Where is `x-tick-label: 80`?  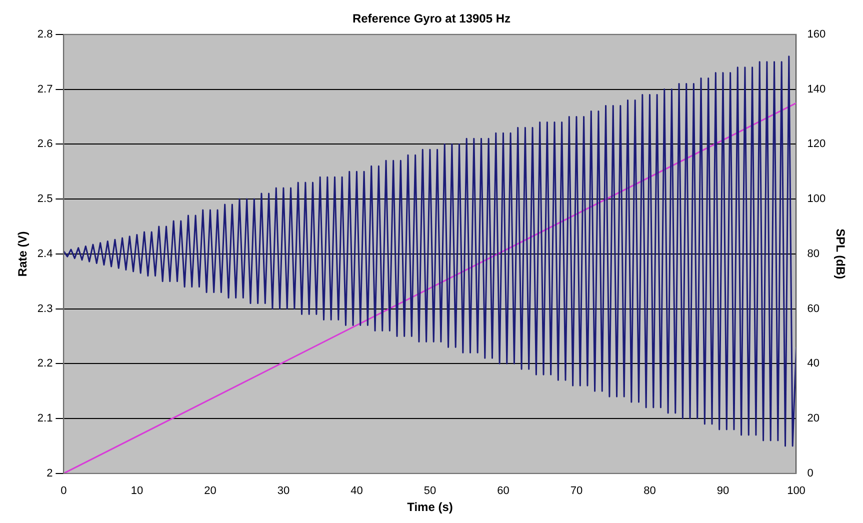 x-tick-label: 80 is located at coordinates (650, 491).